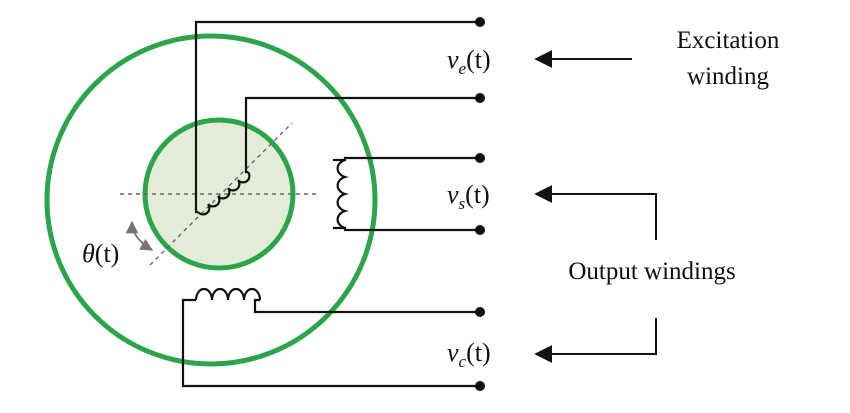 The width and height of the screenshot is (850, 413). What do you see at coordinates (728, 76) in the screenshot?
I see `excitation-label-line2: winding` at bounding box center [728, 76].